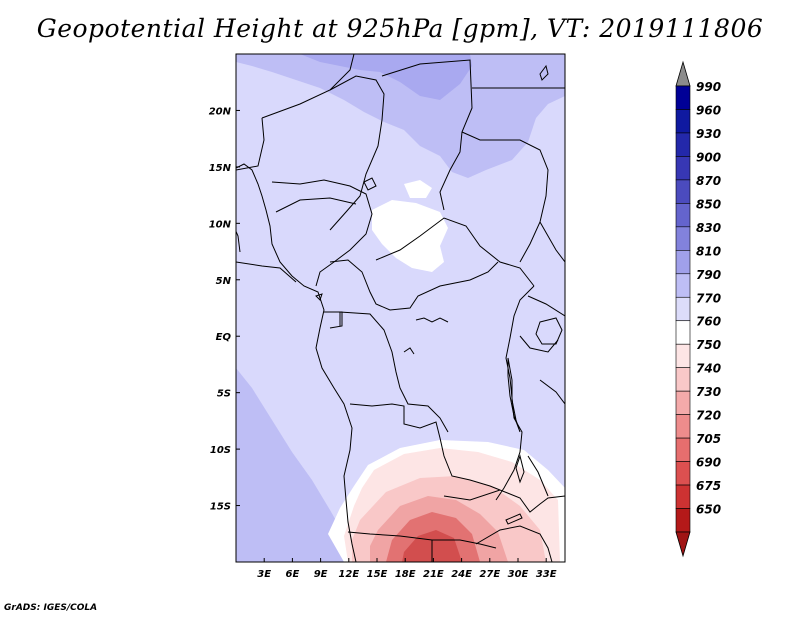  Describe the element at coordinates (546, 574) in the screenshot. I see `x-tick-label: 33E` at that location.